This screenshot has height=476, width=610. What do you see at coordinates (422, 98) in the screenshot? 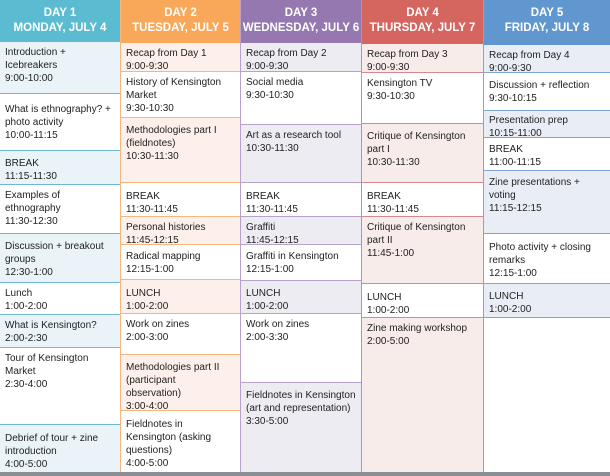
I see `session-cell: Kensington TV 9:30-10:30` at bounding box center [422, 98].